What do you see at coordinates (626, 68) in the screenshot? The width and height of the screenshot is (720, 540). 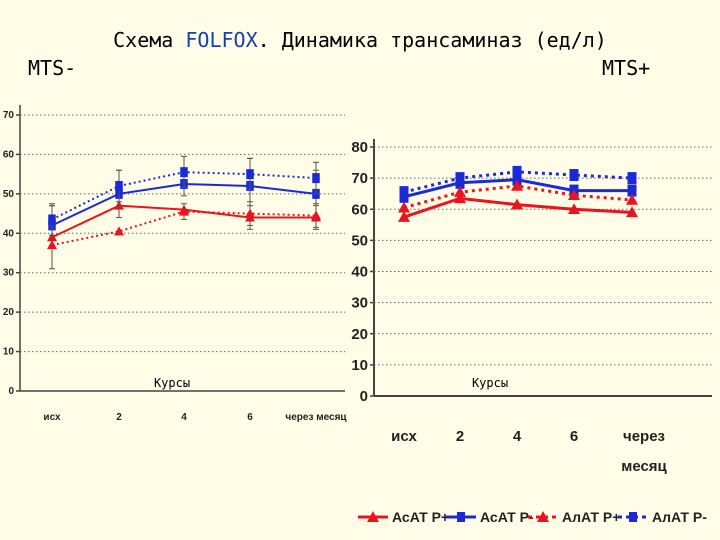 I see `label-mts-plus: MTS+` at bounding box center [626, 68].